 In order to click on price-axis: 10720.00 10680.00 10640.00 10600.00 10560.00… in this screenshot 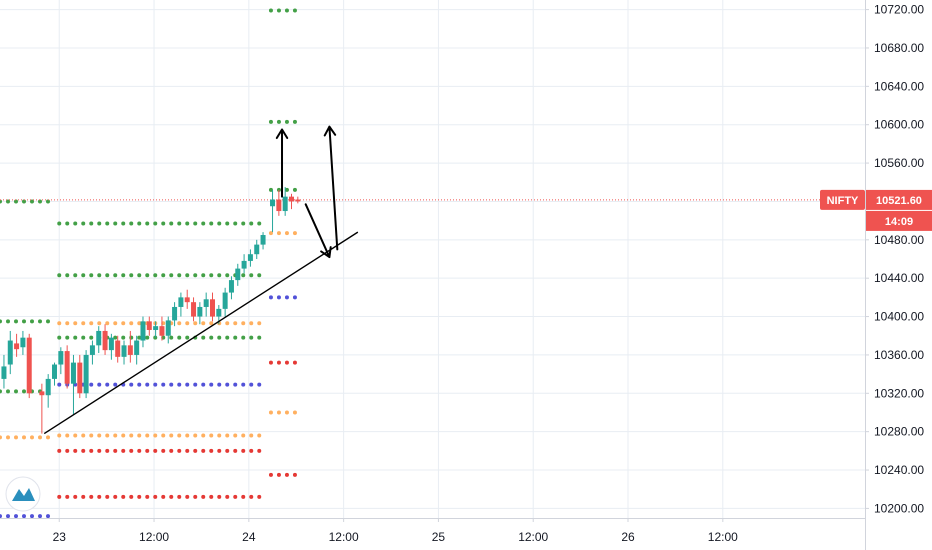, I will do `click(898, 275)`.